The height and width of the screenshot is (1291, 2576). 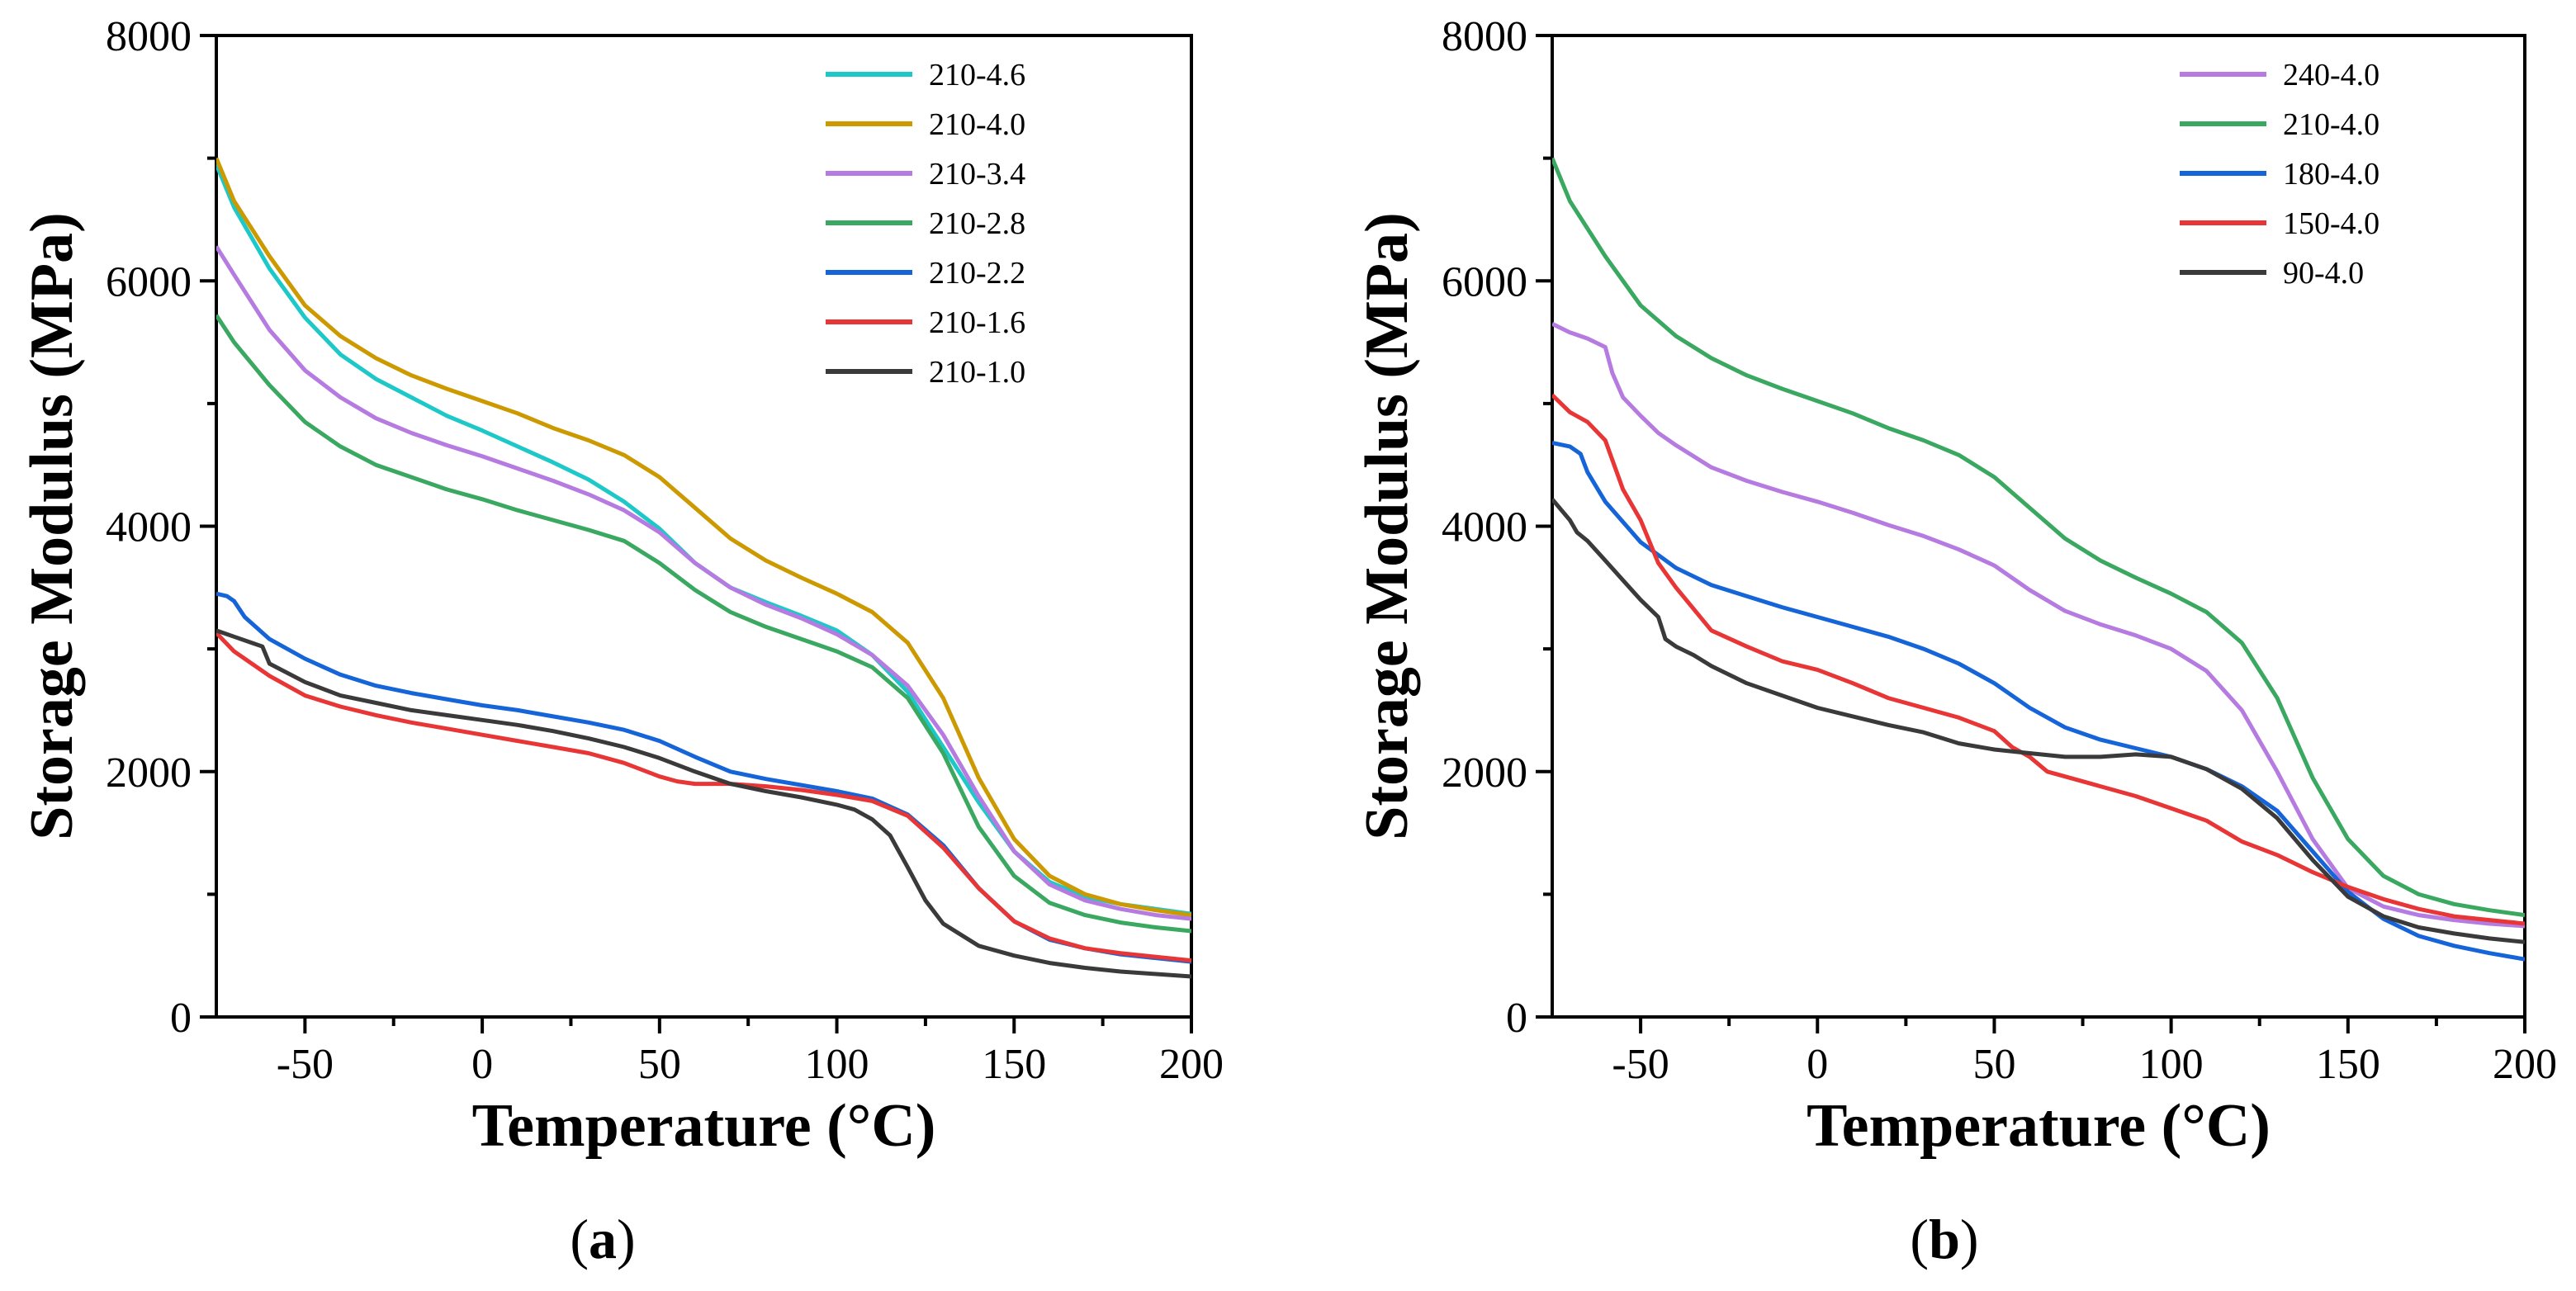 What do you see at coordinates (977, 273) in the screenshot?
I see `legend-label: 210-2.2` at bounding box center [977, 273].